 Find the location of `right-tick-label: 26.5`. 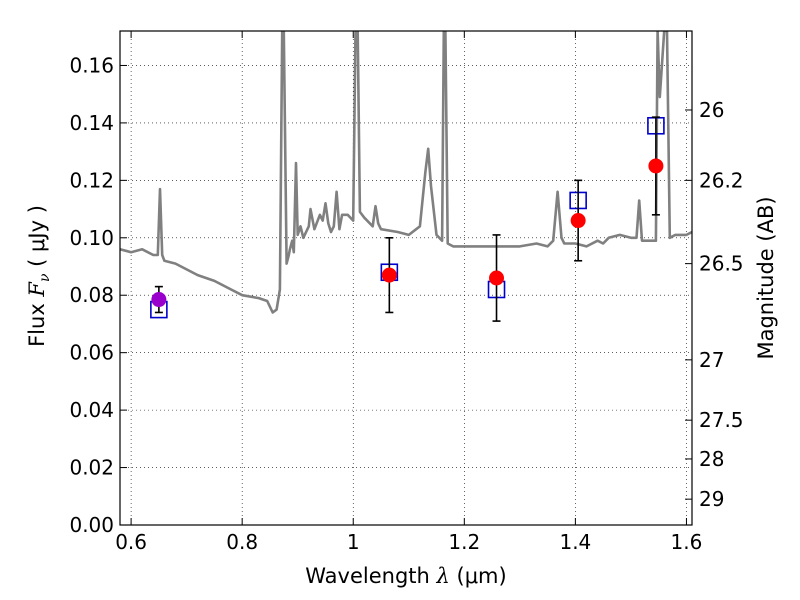

right-tick-label: 26.5 is located at coordinates (721, 264).